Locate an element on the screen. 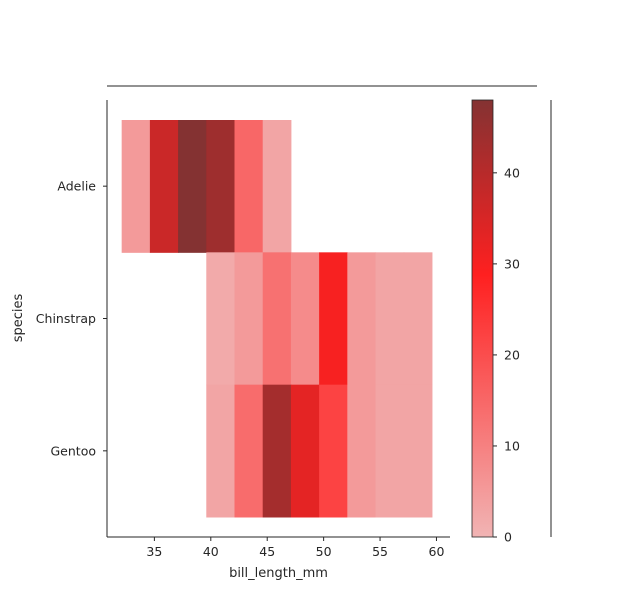  x-tick-label: 50 is located at coordinates (324, 551).